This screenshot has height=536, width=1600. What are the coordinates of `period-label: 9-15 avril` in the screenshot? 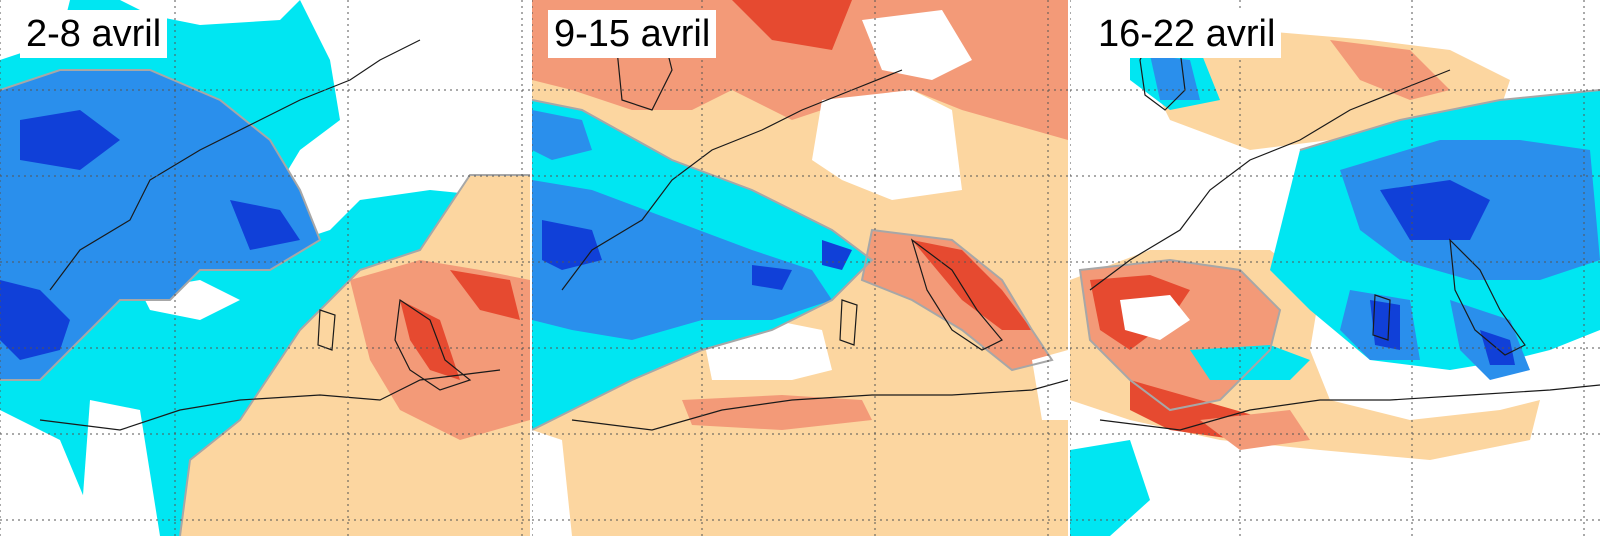 It's located at (632, 34).